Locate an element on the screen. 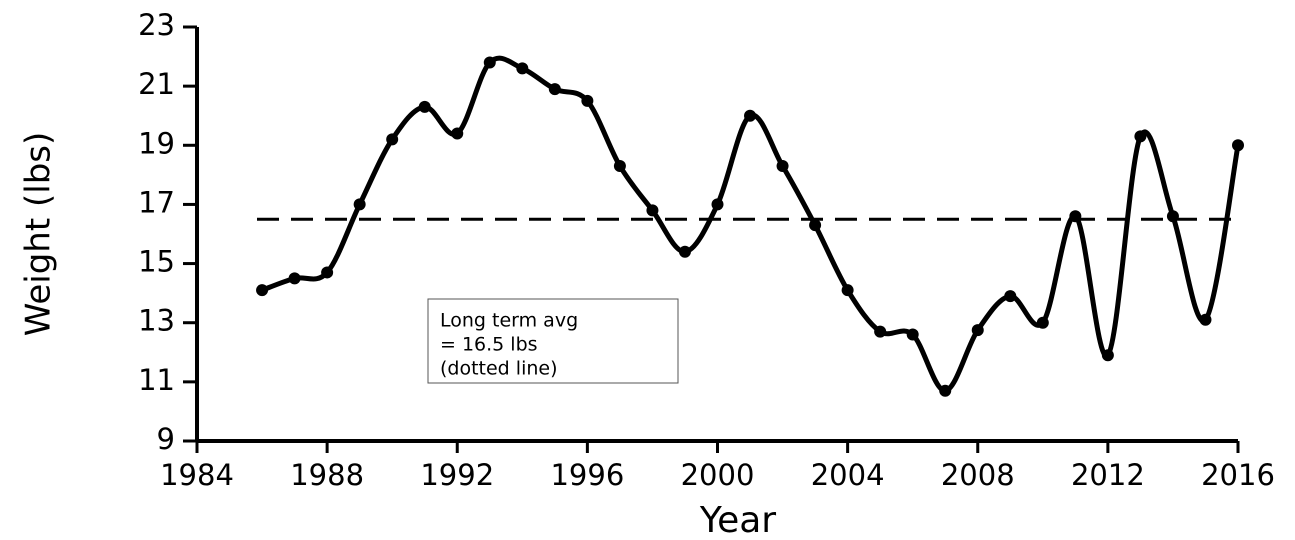 The image size is (1295, 540). y-tick-label: 15 is located at coordinates (156, 262).